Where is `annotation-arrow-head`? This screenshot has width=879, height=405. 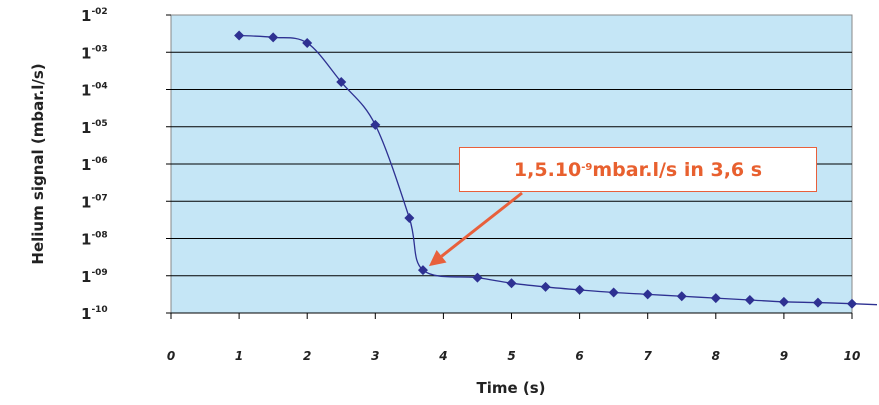 annotation-arrow-head is located at coordinates (437, 258).